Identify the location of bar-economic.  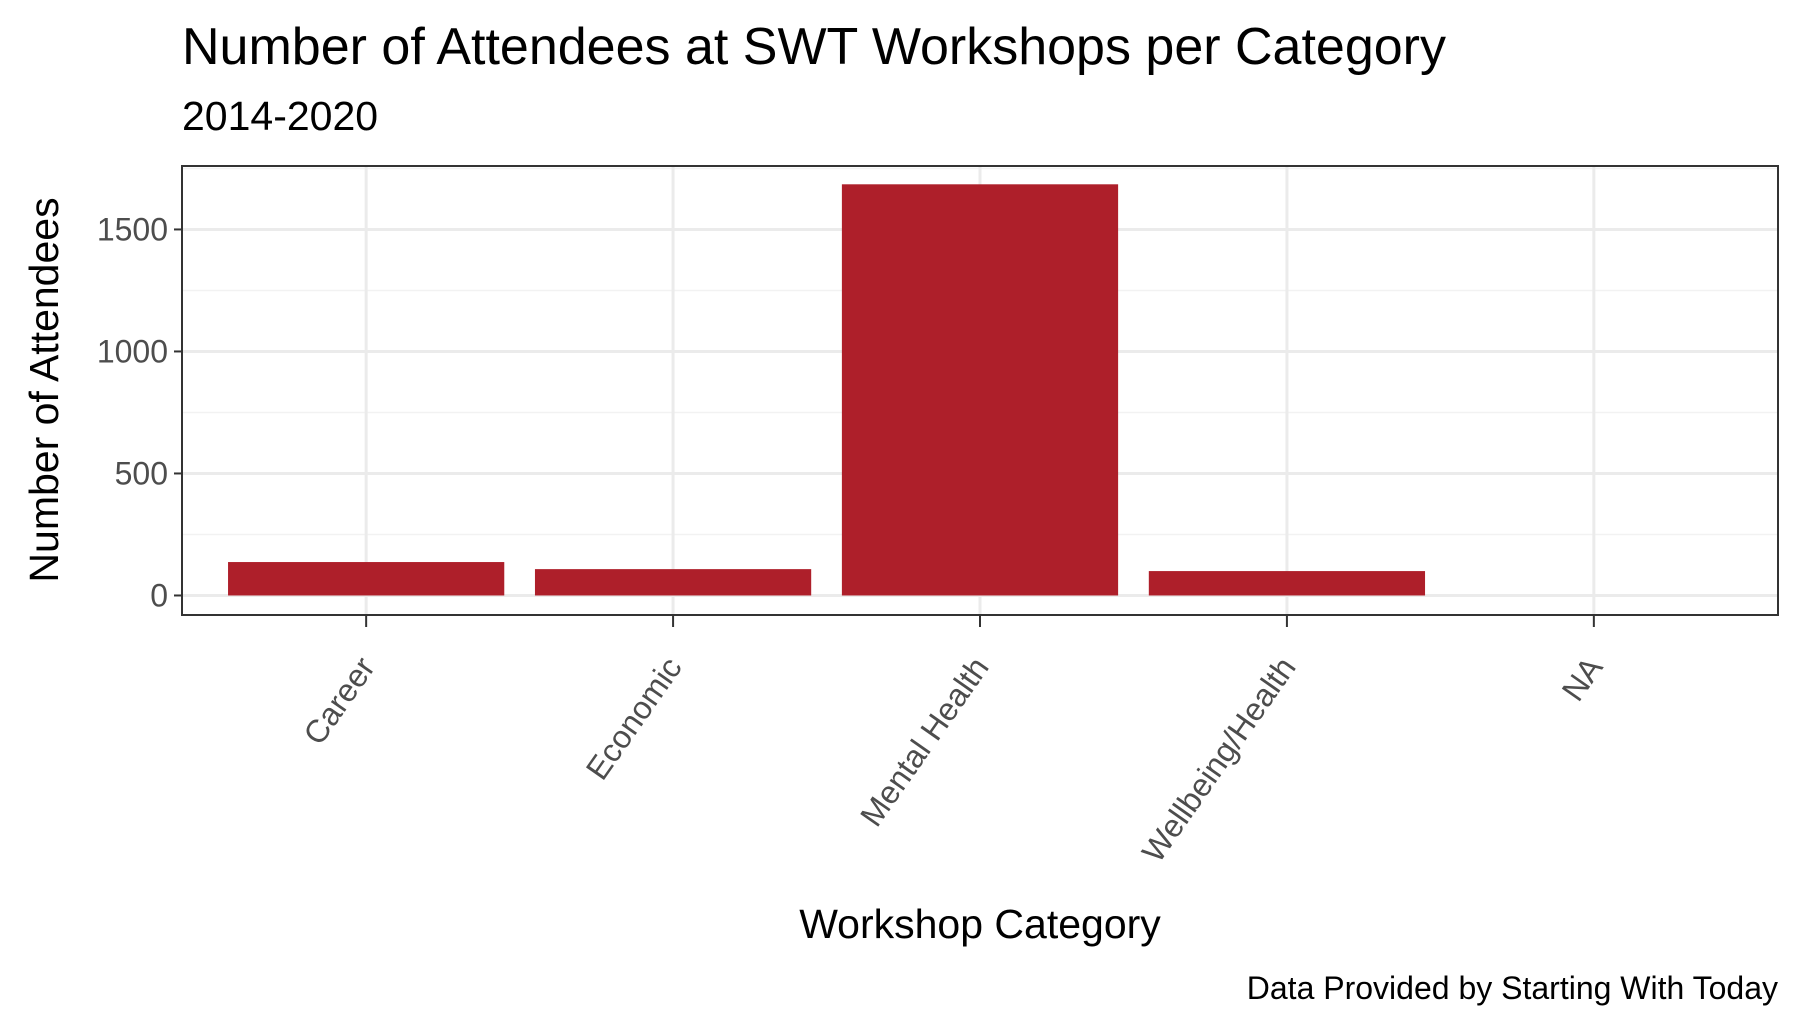
(673, 582).